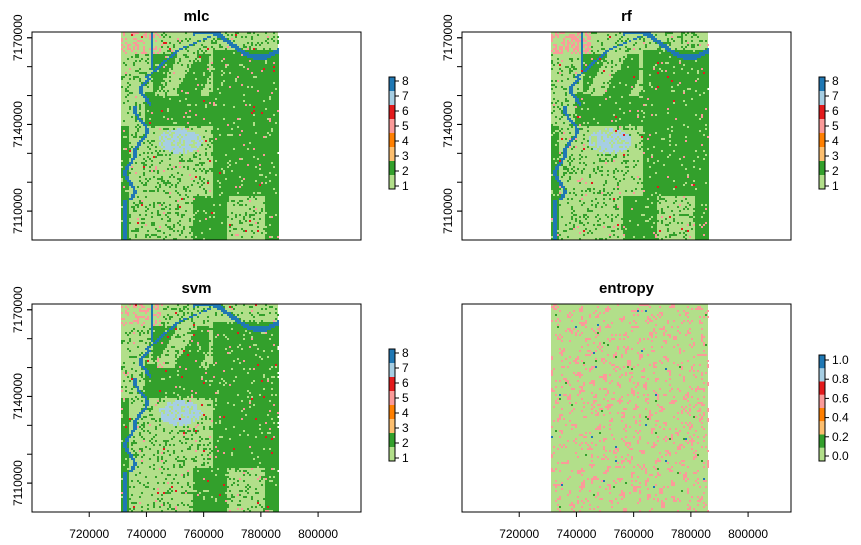 This screenshot has height=545, width=861. Describe the element at coordinates (196, 288) in the screenshot. I see `panel-title: svm` at that location.